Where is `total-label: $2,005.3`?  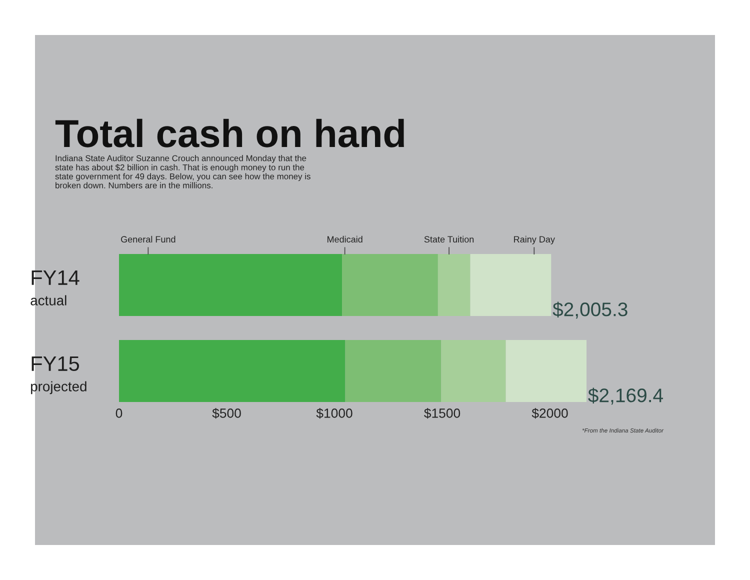 total-label: $2,005.3 is located at coordinates (590, 310).